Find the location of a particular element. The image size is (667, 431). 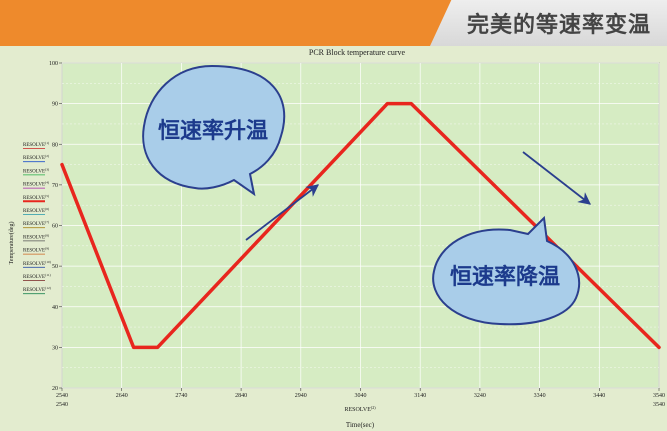

y-axis-ticks: 20 30 40 50 60 70 80 90 100 is located at coordinates (55, 226).